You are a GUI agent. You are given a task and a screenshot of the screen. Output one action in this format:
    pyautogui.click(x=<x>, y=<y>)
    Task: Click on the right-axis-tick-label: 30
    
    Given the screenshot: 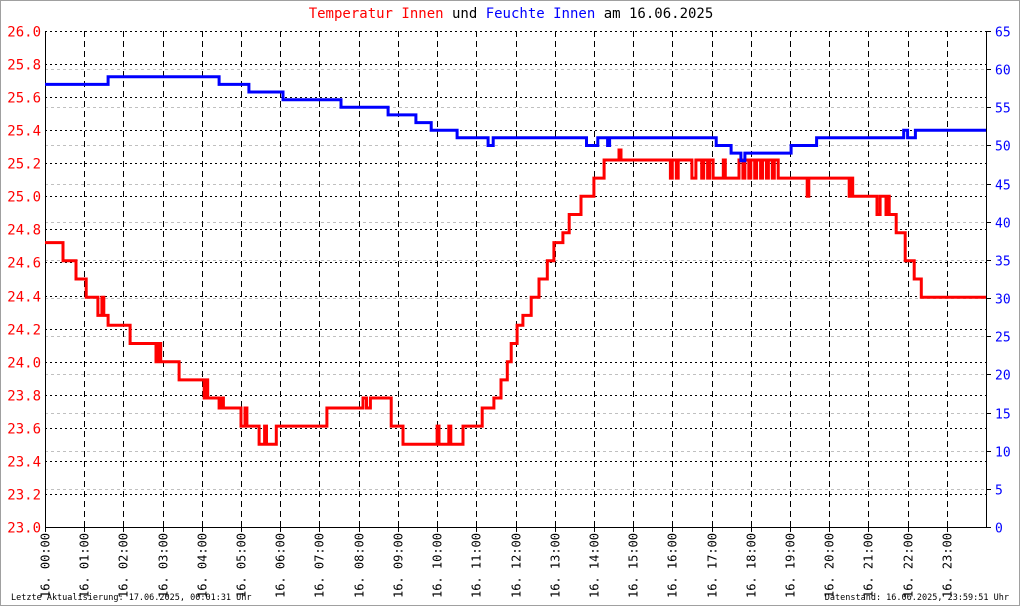 What is the action you would take?
    pyautogui.click(x=1003, y=300)
    